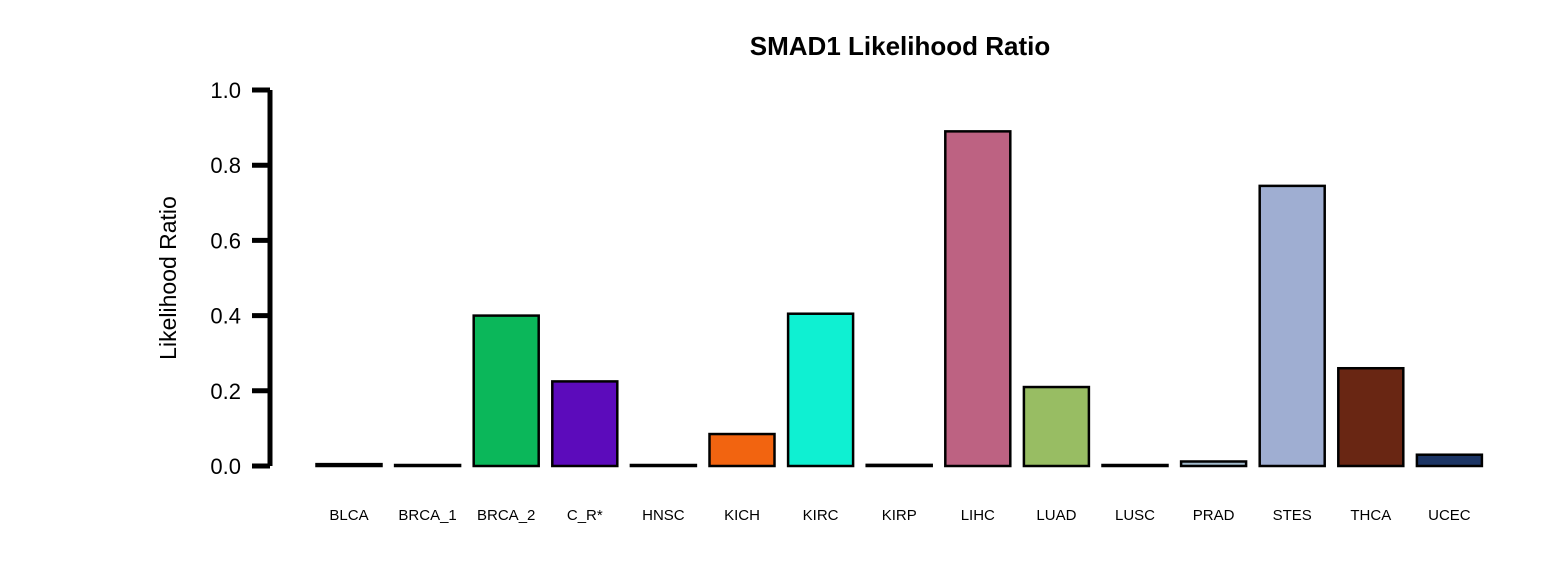  What do you see at coordinates (225, 90) in the screenshot?
I see `y-tick-label: 1.0` at bounding box center [225, 90].